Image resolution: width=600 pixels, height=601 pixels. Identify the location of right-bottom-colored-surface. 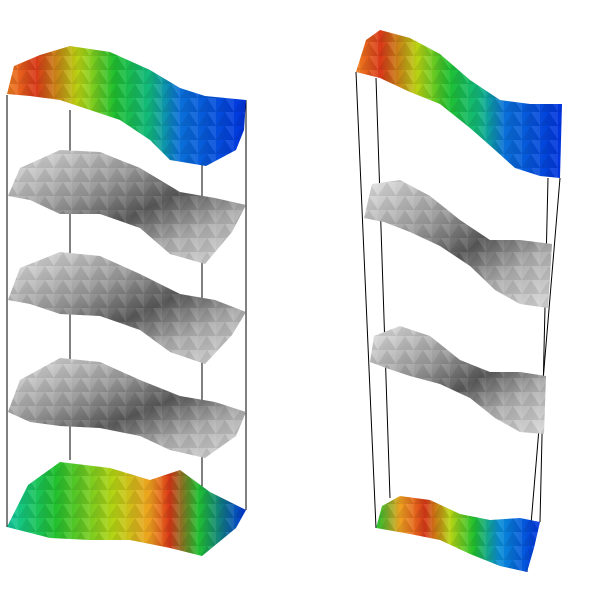
(458, 534).